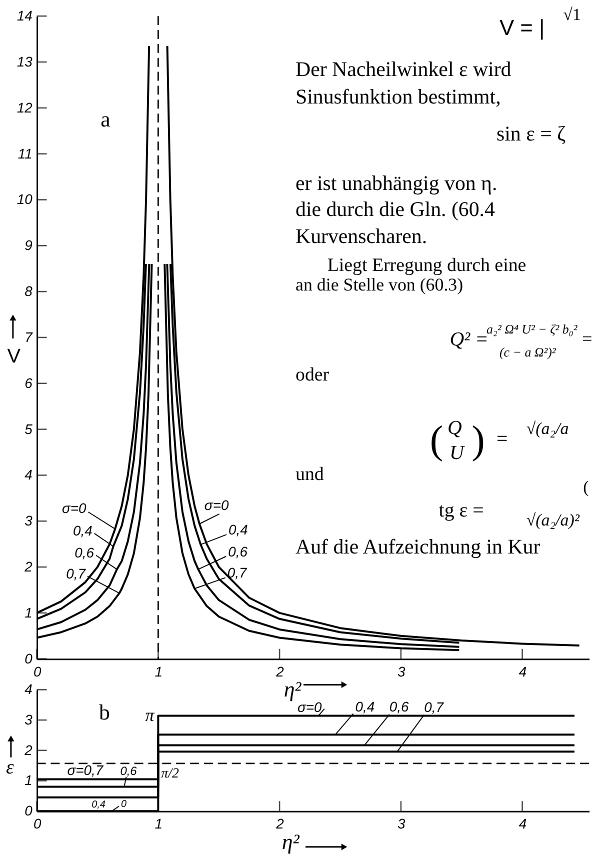  What do you see at coordinates (380, 284) in the screenshot?
I see `annotation: an die Stelle von (60.3)` at bounding box center [380, 284].